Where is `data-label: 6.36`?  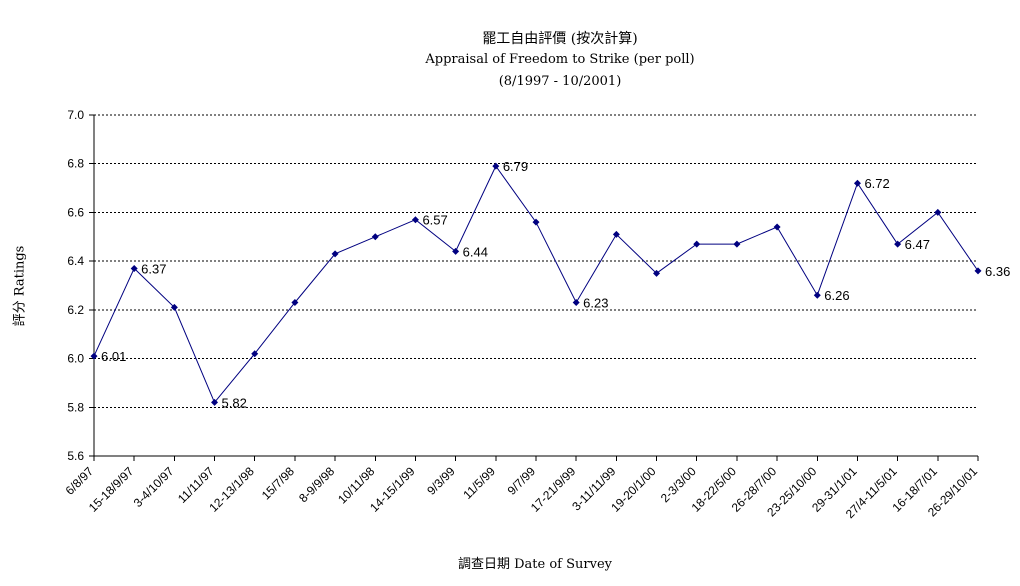 data-label: 6.36 is located at coordinates (997, 271).